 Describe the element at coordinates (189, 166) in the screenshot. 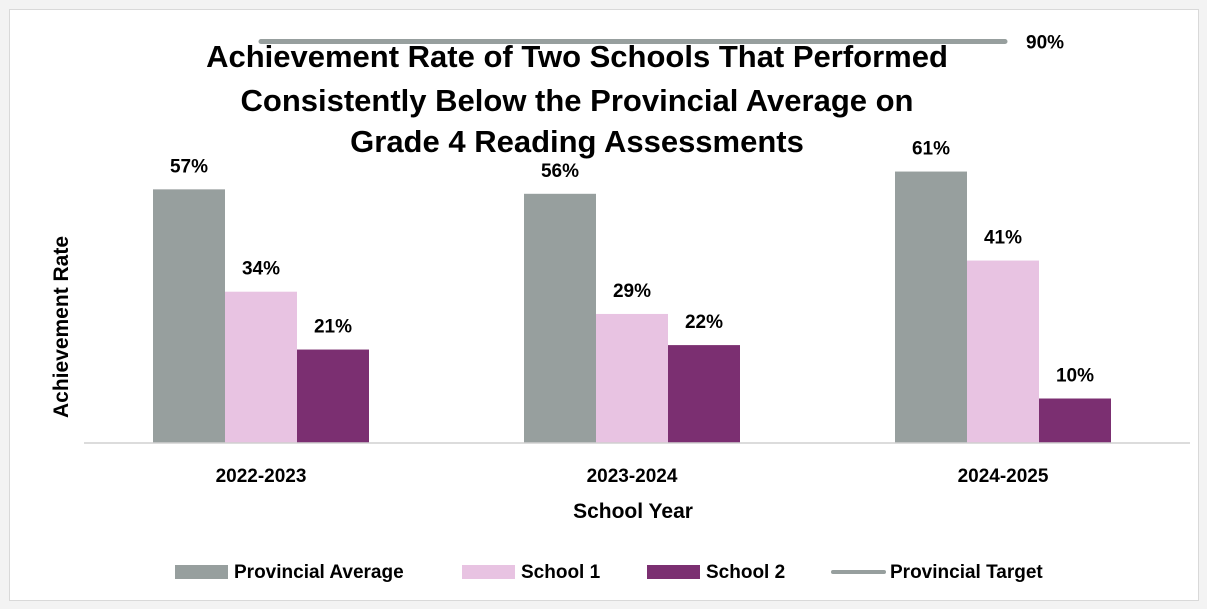

I see `data-label-provincial-average-2022-2023: 57%` at that location.